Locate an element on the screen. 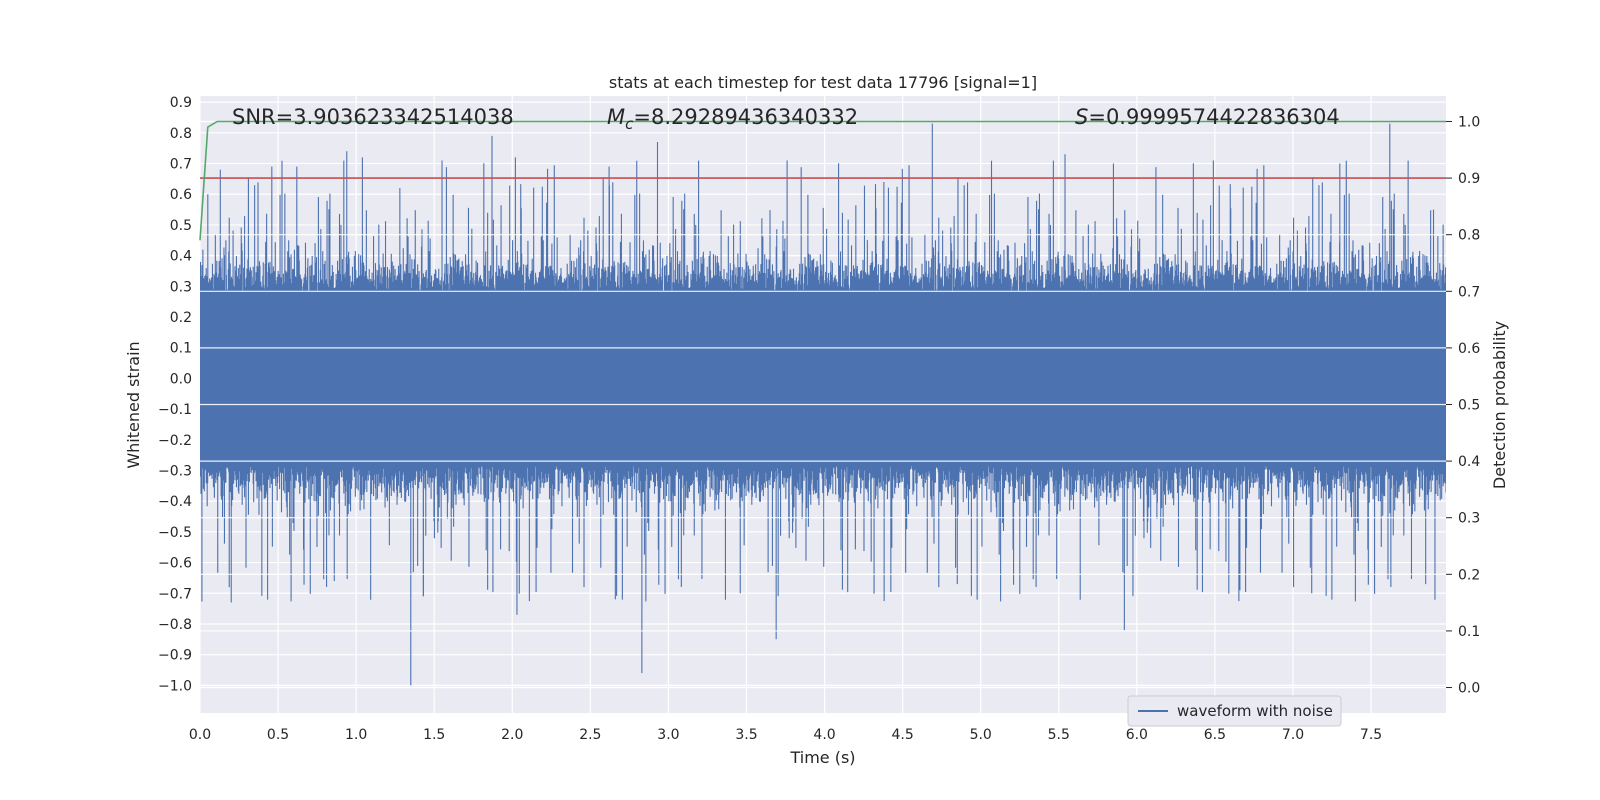  y-tick-label: −0.6 is located at coordinates (175, 564).